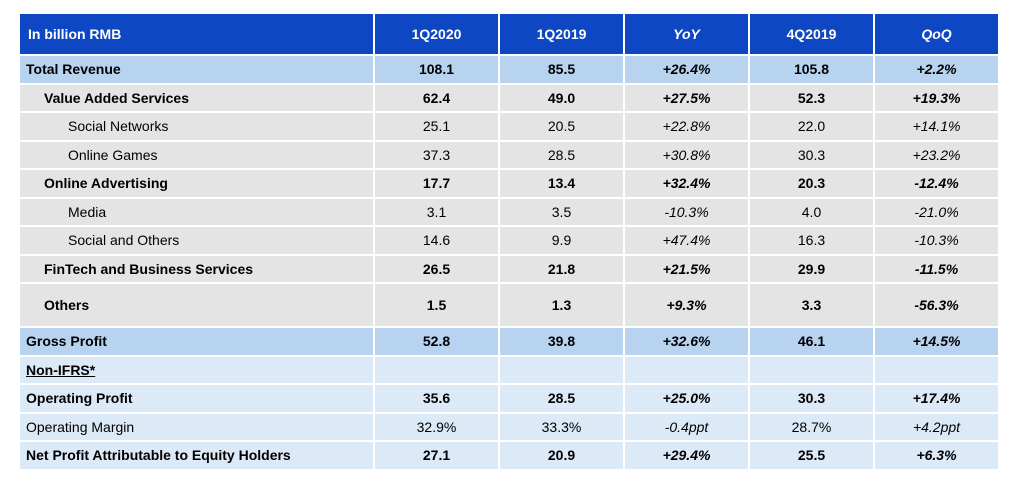 The image size is (1022, 480). Describe the element at coordinates (936, 426) in the screenshot. I see `cell-qoq: +4.2ppt` at that location.